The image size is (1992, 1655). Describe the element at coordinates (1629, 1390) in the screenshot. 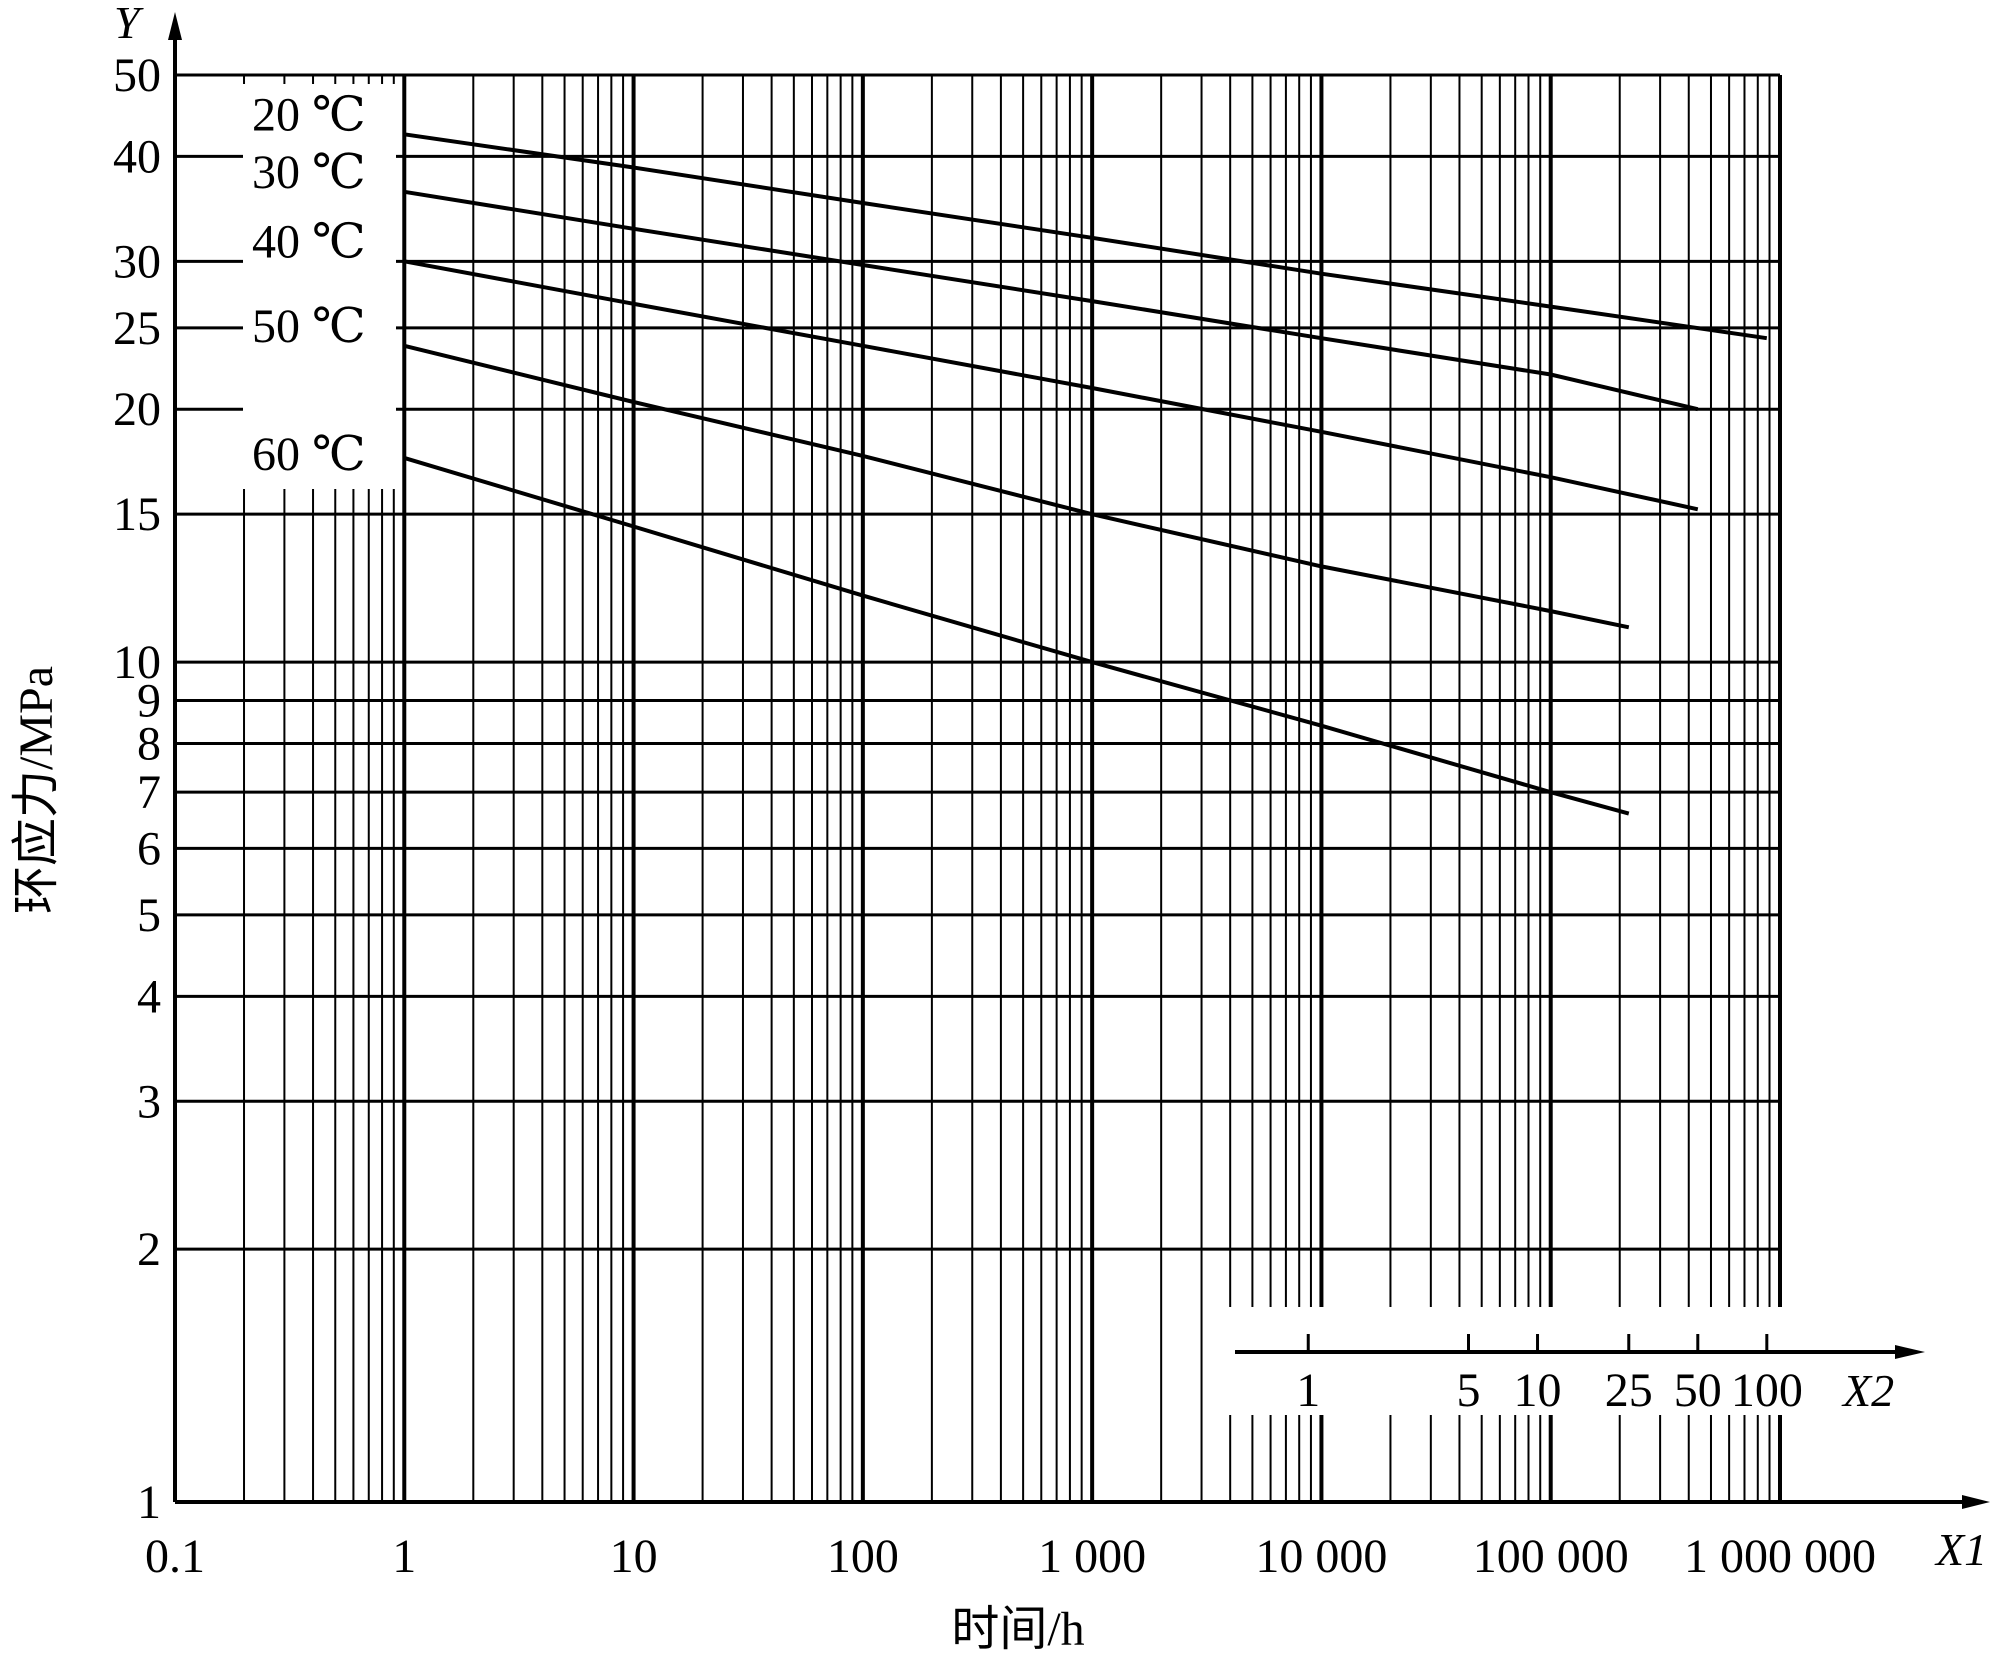

I see `x2-tick-label: 25` at that location.